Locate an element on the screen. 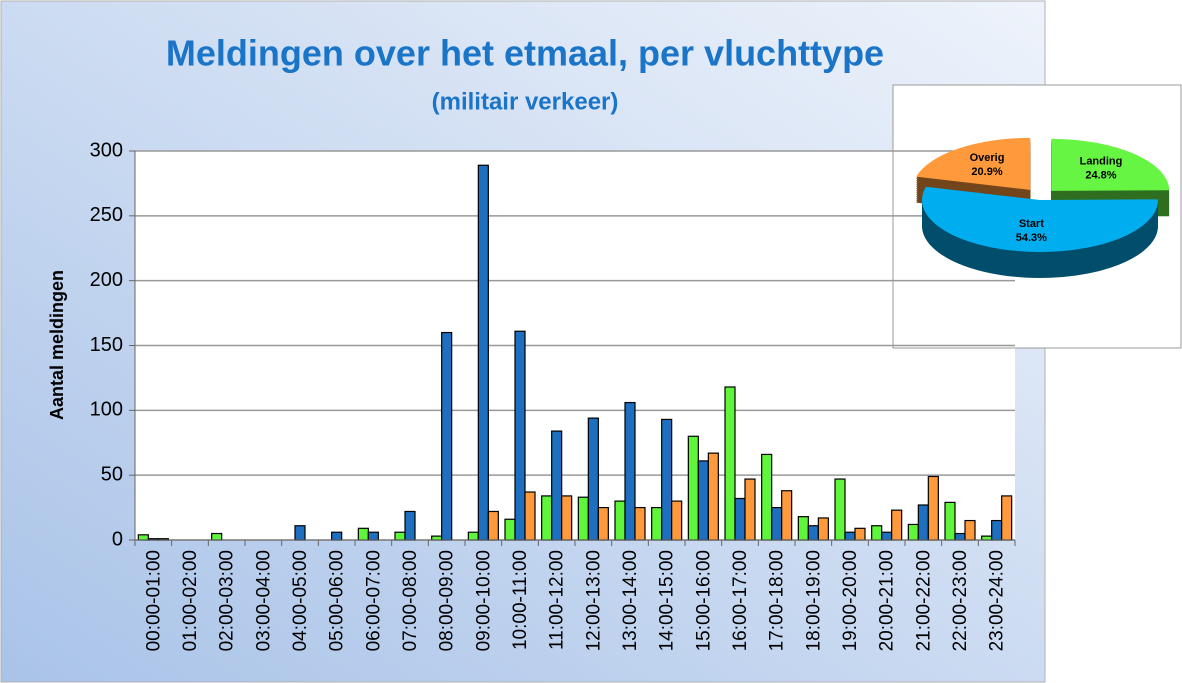 The width and height of the screenshot is (1182, 683). x-tick-label: 02:00-03:00 is located at coordinates (227, 600).